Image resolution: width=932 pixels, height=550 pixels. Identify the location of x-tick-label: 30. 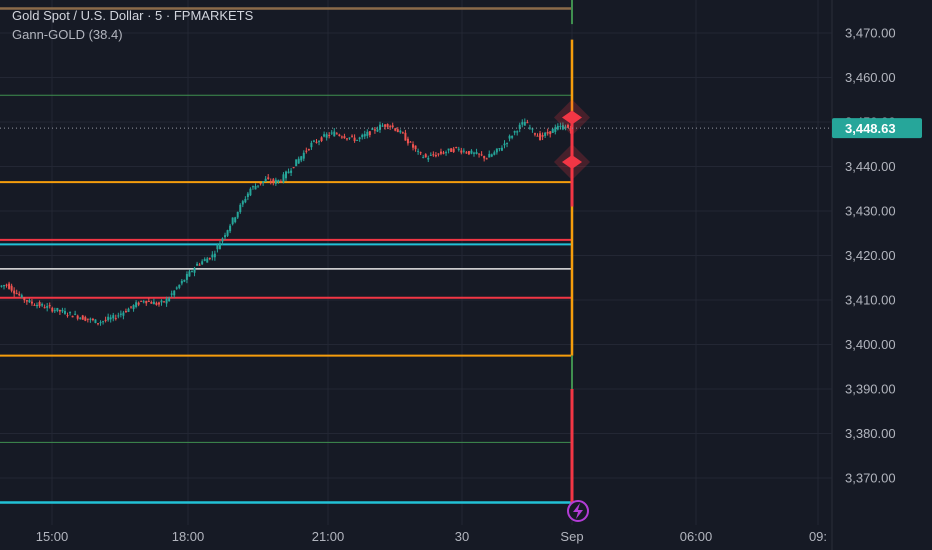
(462, 536).